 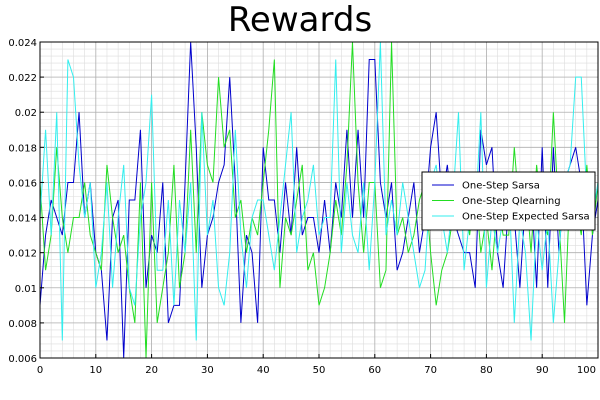 What do you see at coordinates (40, 370) in the screenshot?
I see `x-tick-label: 0` at bounding box center [40, 370].